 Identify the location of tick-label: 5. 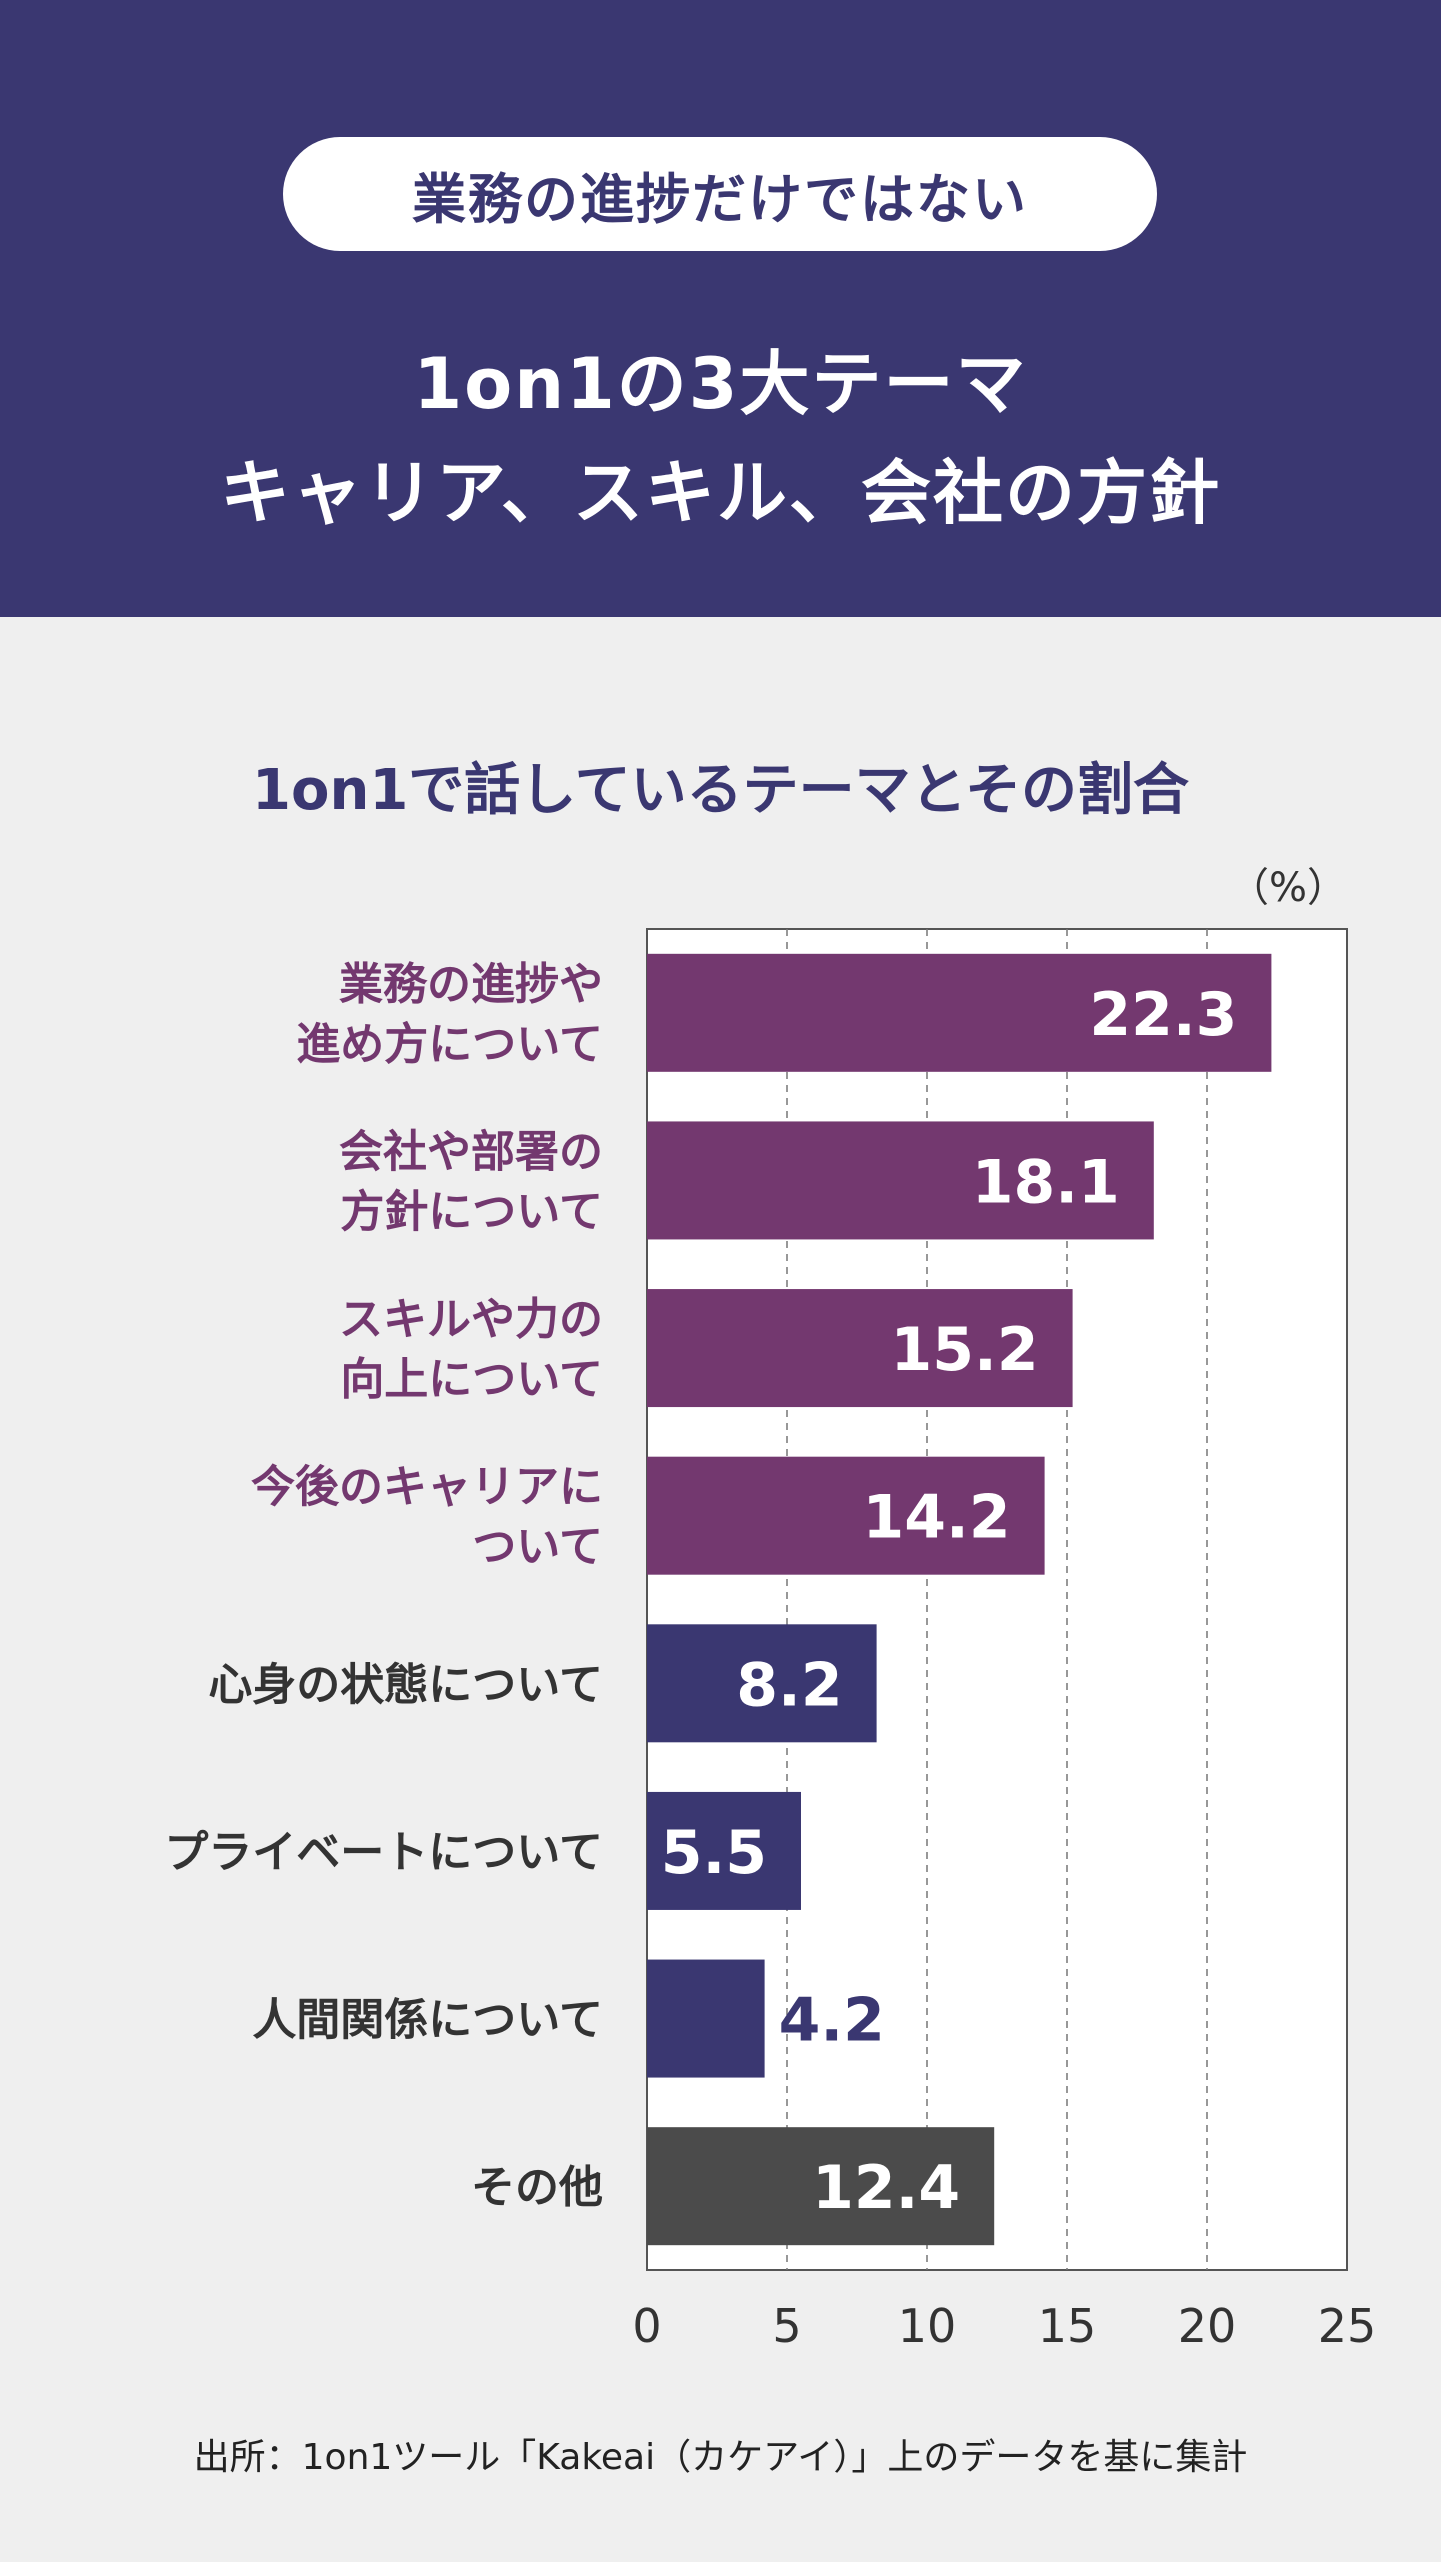
(786, 2326).